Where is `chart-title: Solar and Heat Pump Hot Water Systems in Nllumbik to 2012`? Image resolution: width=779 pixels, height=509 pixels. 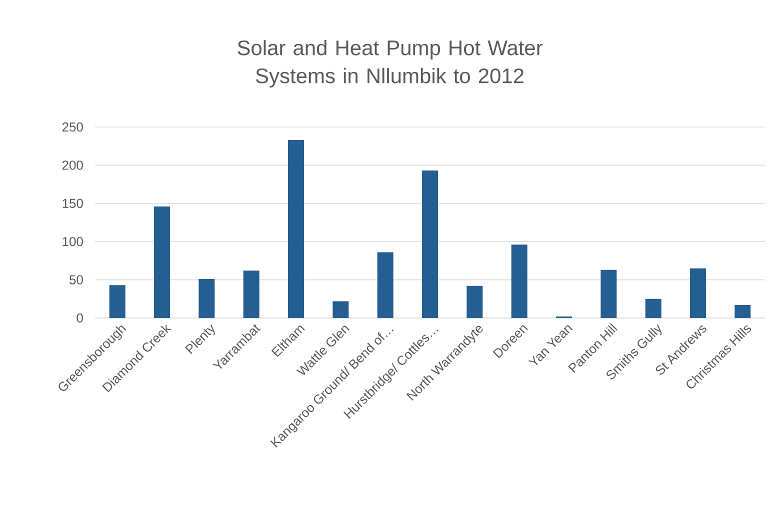 chart-title: Solar and Heat Pump Hot Water Systems in Nllumbik to 2012 is located at coordinates (390, 64).